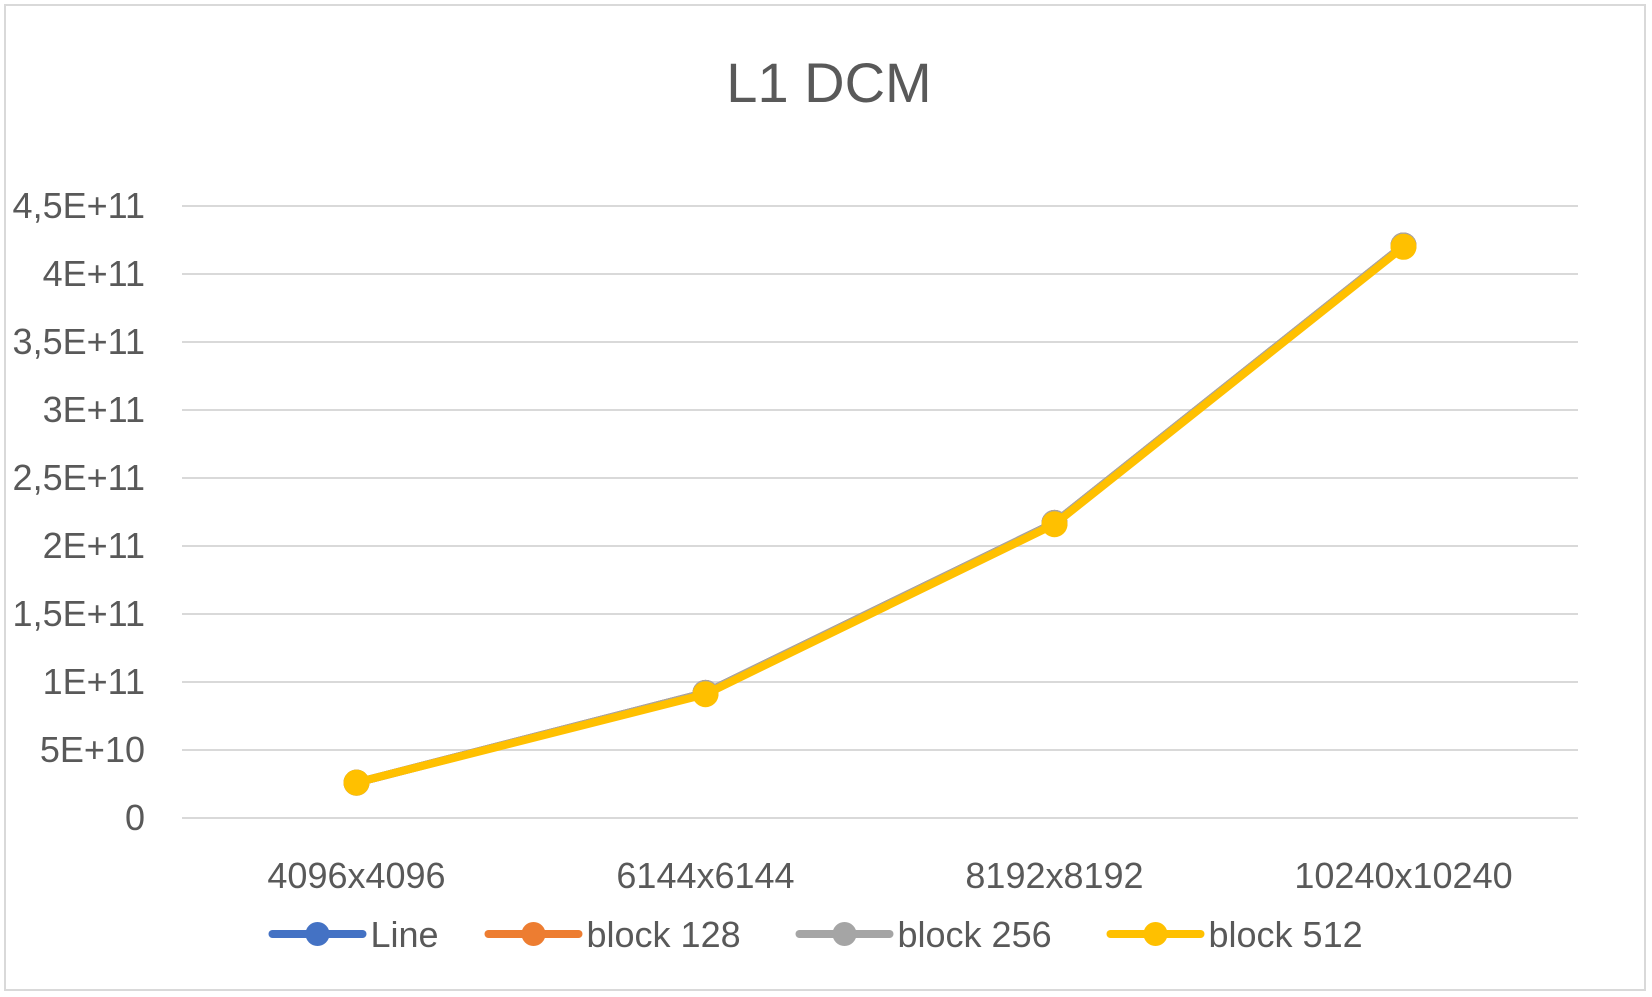 The image size is (1652, 997). What do you see at coordinates (94, 545) in the screenshot?
I see `y-tick-label: 2E+11` at bounding box center [94, 545].